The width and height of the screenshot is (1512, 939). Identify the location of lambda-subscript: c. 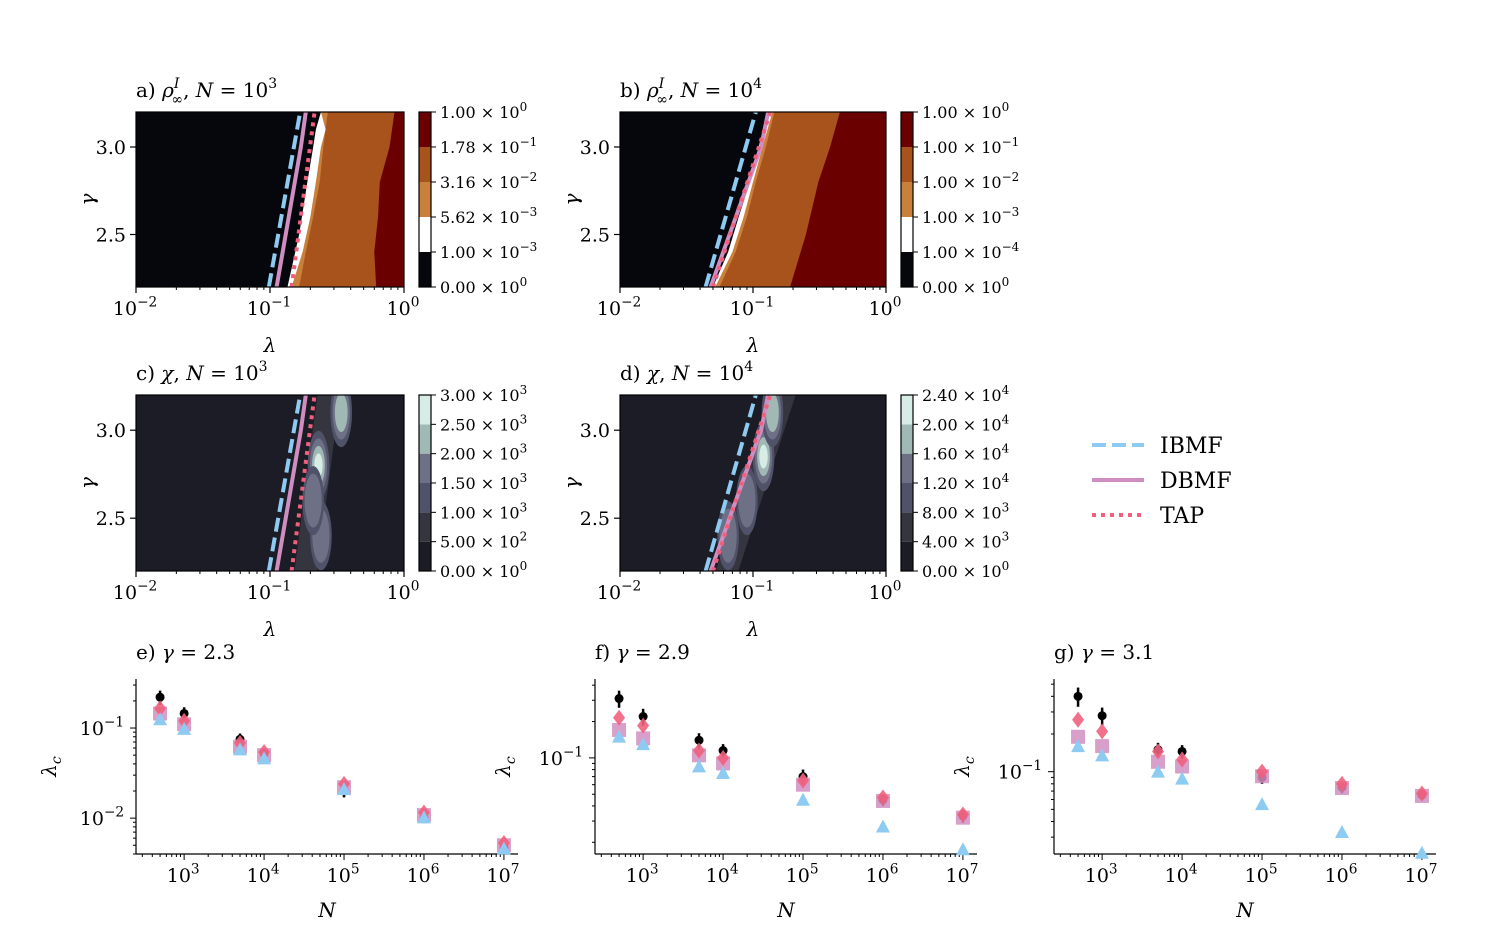
(511, 760).